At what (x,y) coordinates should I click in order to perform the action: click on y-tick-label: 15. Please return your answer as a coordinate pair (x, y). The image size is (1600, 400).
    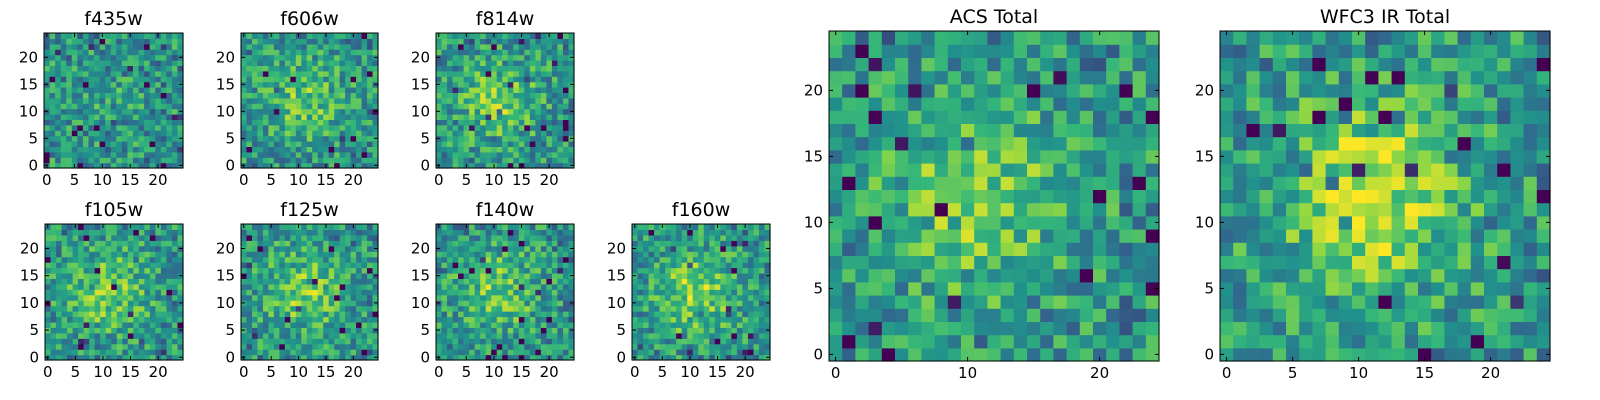
    Looking at the image, I should click on (225, 276).